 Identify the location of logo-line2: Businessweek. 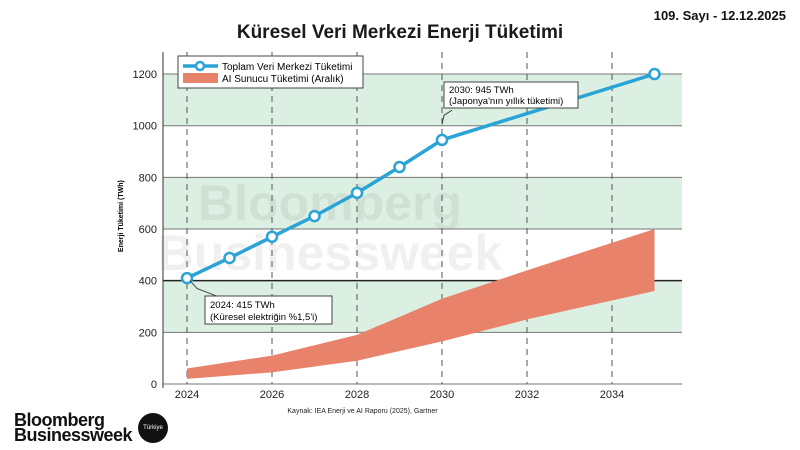
(73, 435).